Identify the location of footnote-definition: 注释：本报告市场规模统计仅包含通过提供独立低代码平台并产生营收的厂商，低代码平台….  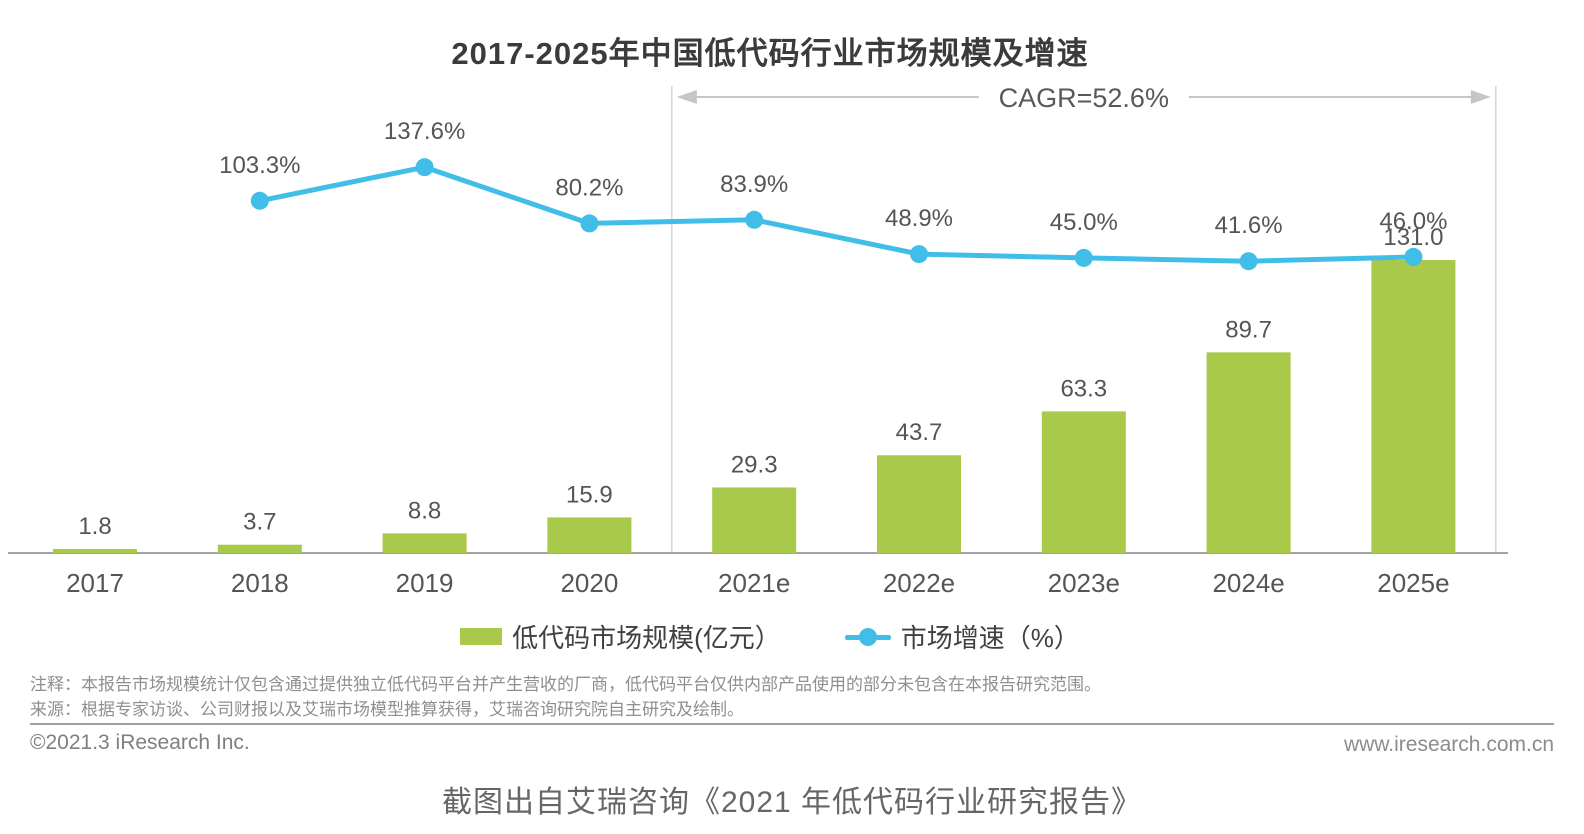
(565, 684).